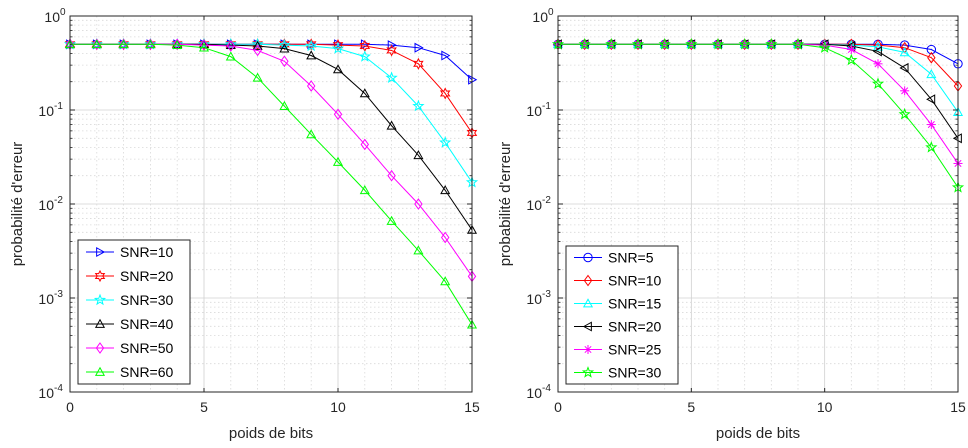 This screenshot has width=968, height=448. I want to click on legend-label: SNR=60, so click(147, 372).